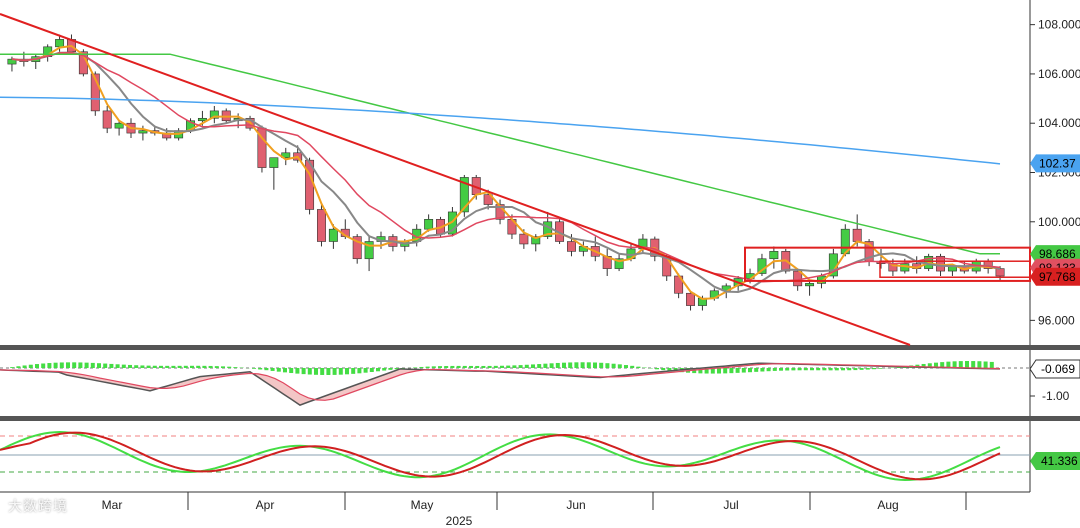  What do you see at coordinates (500, 456) in the screenshot?
I see `stoch-d-line` at bounding box center [500, 456].